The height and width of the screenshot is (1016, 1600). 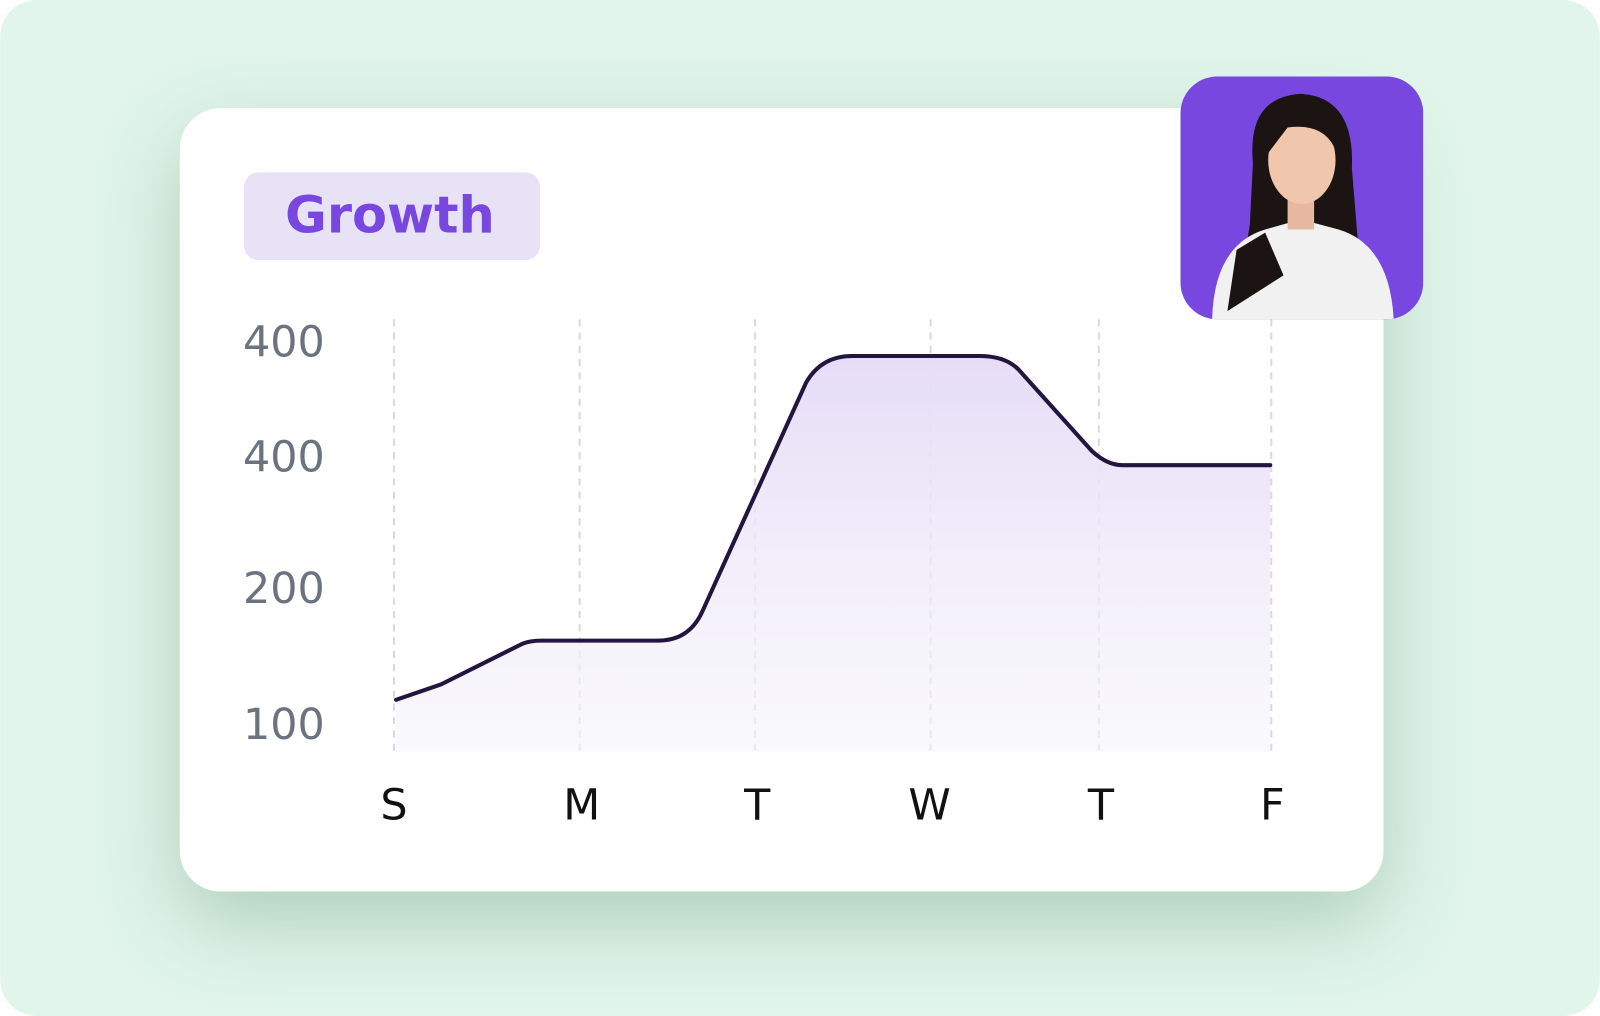 What do you see at coordinates (1302, 160) in the screenshot?
I see `avatar-face` at bounding box center [1302, 160].